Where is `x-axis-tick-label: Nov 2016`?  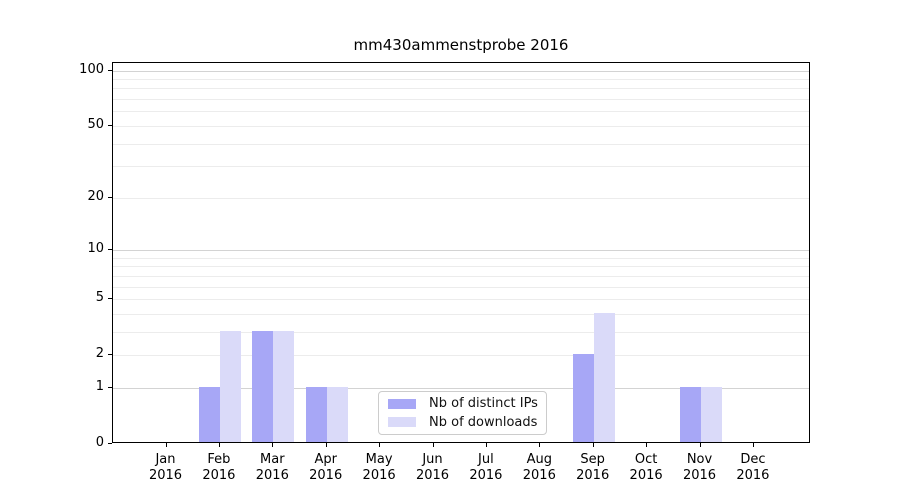 x-axis-tick-label: Nov 2016 is located at coordinates (699, 467).